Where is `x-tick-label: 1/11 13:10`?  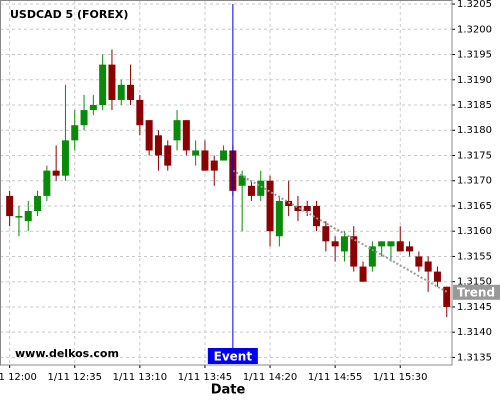
x-tick-label: 1/11 13:10 is located at coordinates (140, 377).